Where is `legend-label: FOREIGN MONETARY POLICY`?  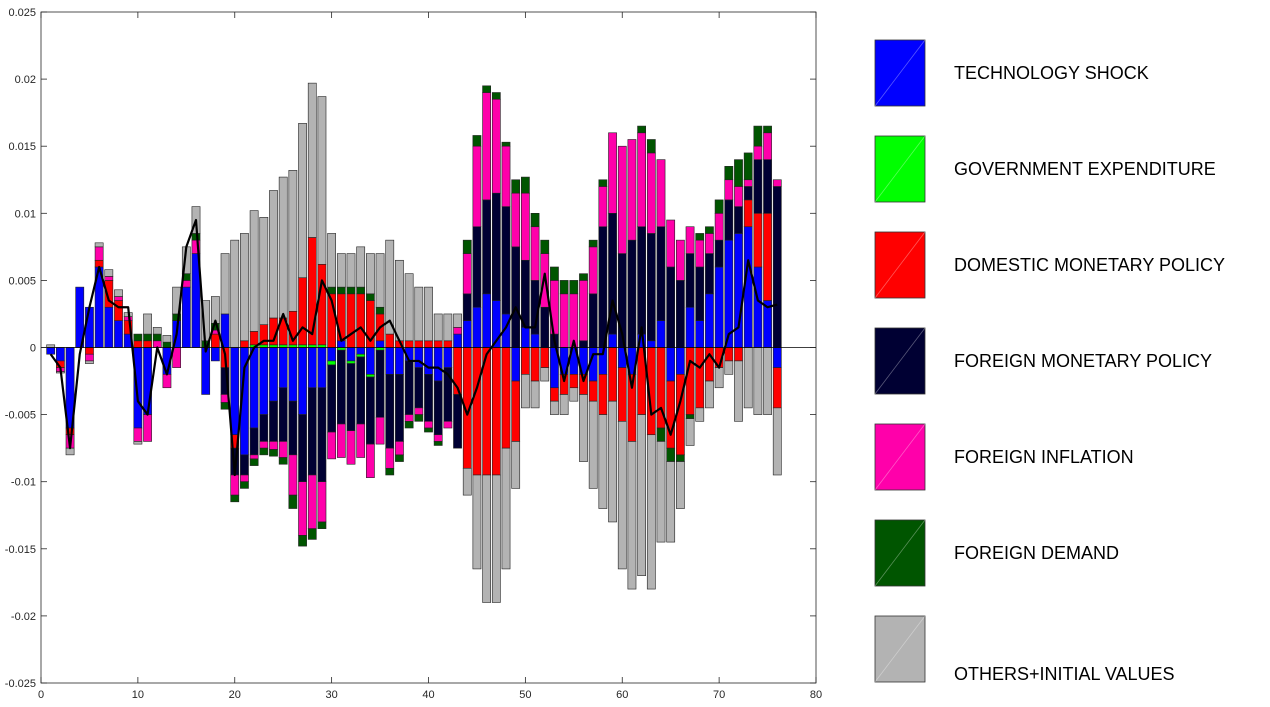
legend-label: FOREIGN MONETARY POLICY is located at coordinates (1083, 361).